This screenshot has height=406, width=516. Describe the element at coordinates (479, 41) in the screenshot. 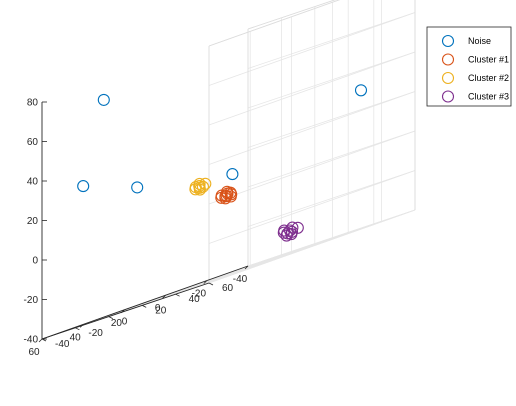

I see `legend-label: Noise` at that location.